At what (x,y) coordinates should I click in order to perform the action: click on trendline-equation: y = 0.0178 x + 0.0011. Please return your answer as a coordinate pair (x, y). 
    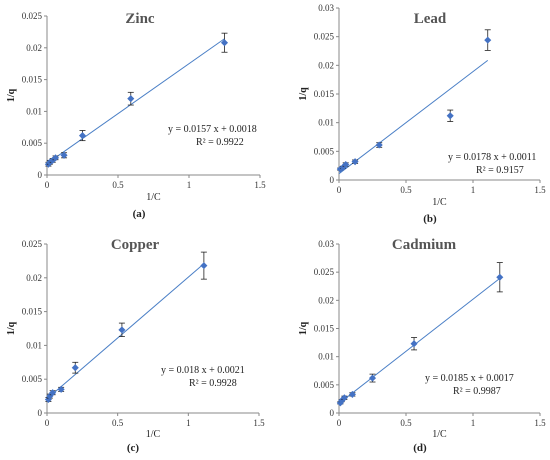
    Looking at the image, I should click on (492, 157).